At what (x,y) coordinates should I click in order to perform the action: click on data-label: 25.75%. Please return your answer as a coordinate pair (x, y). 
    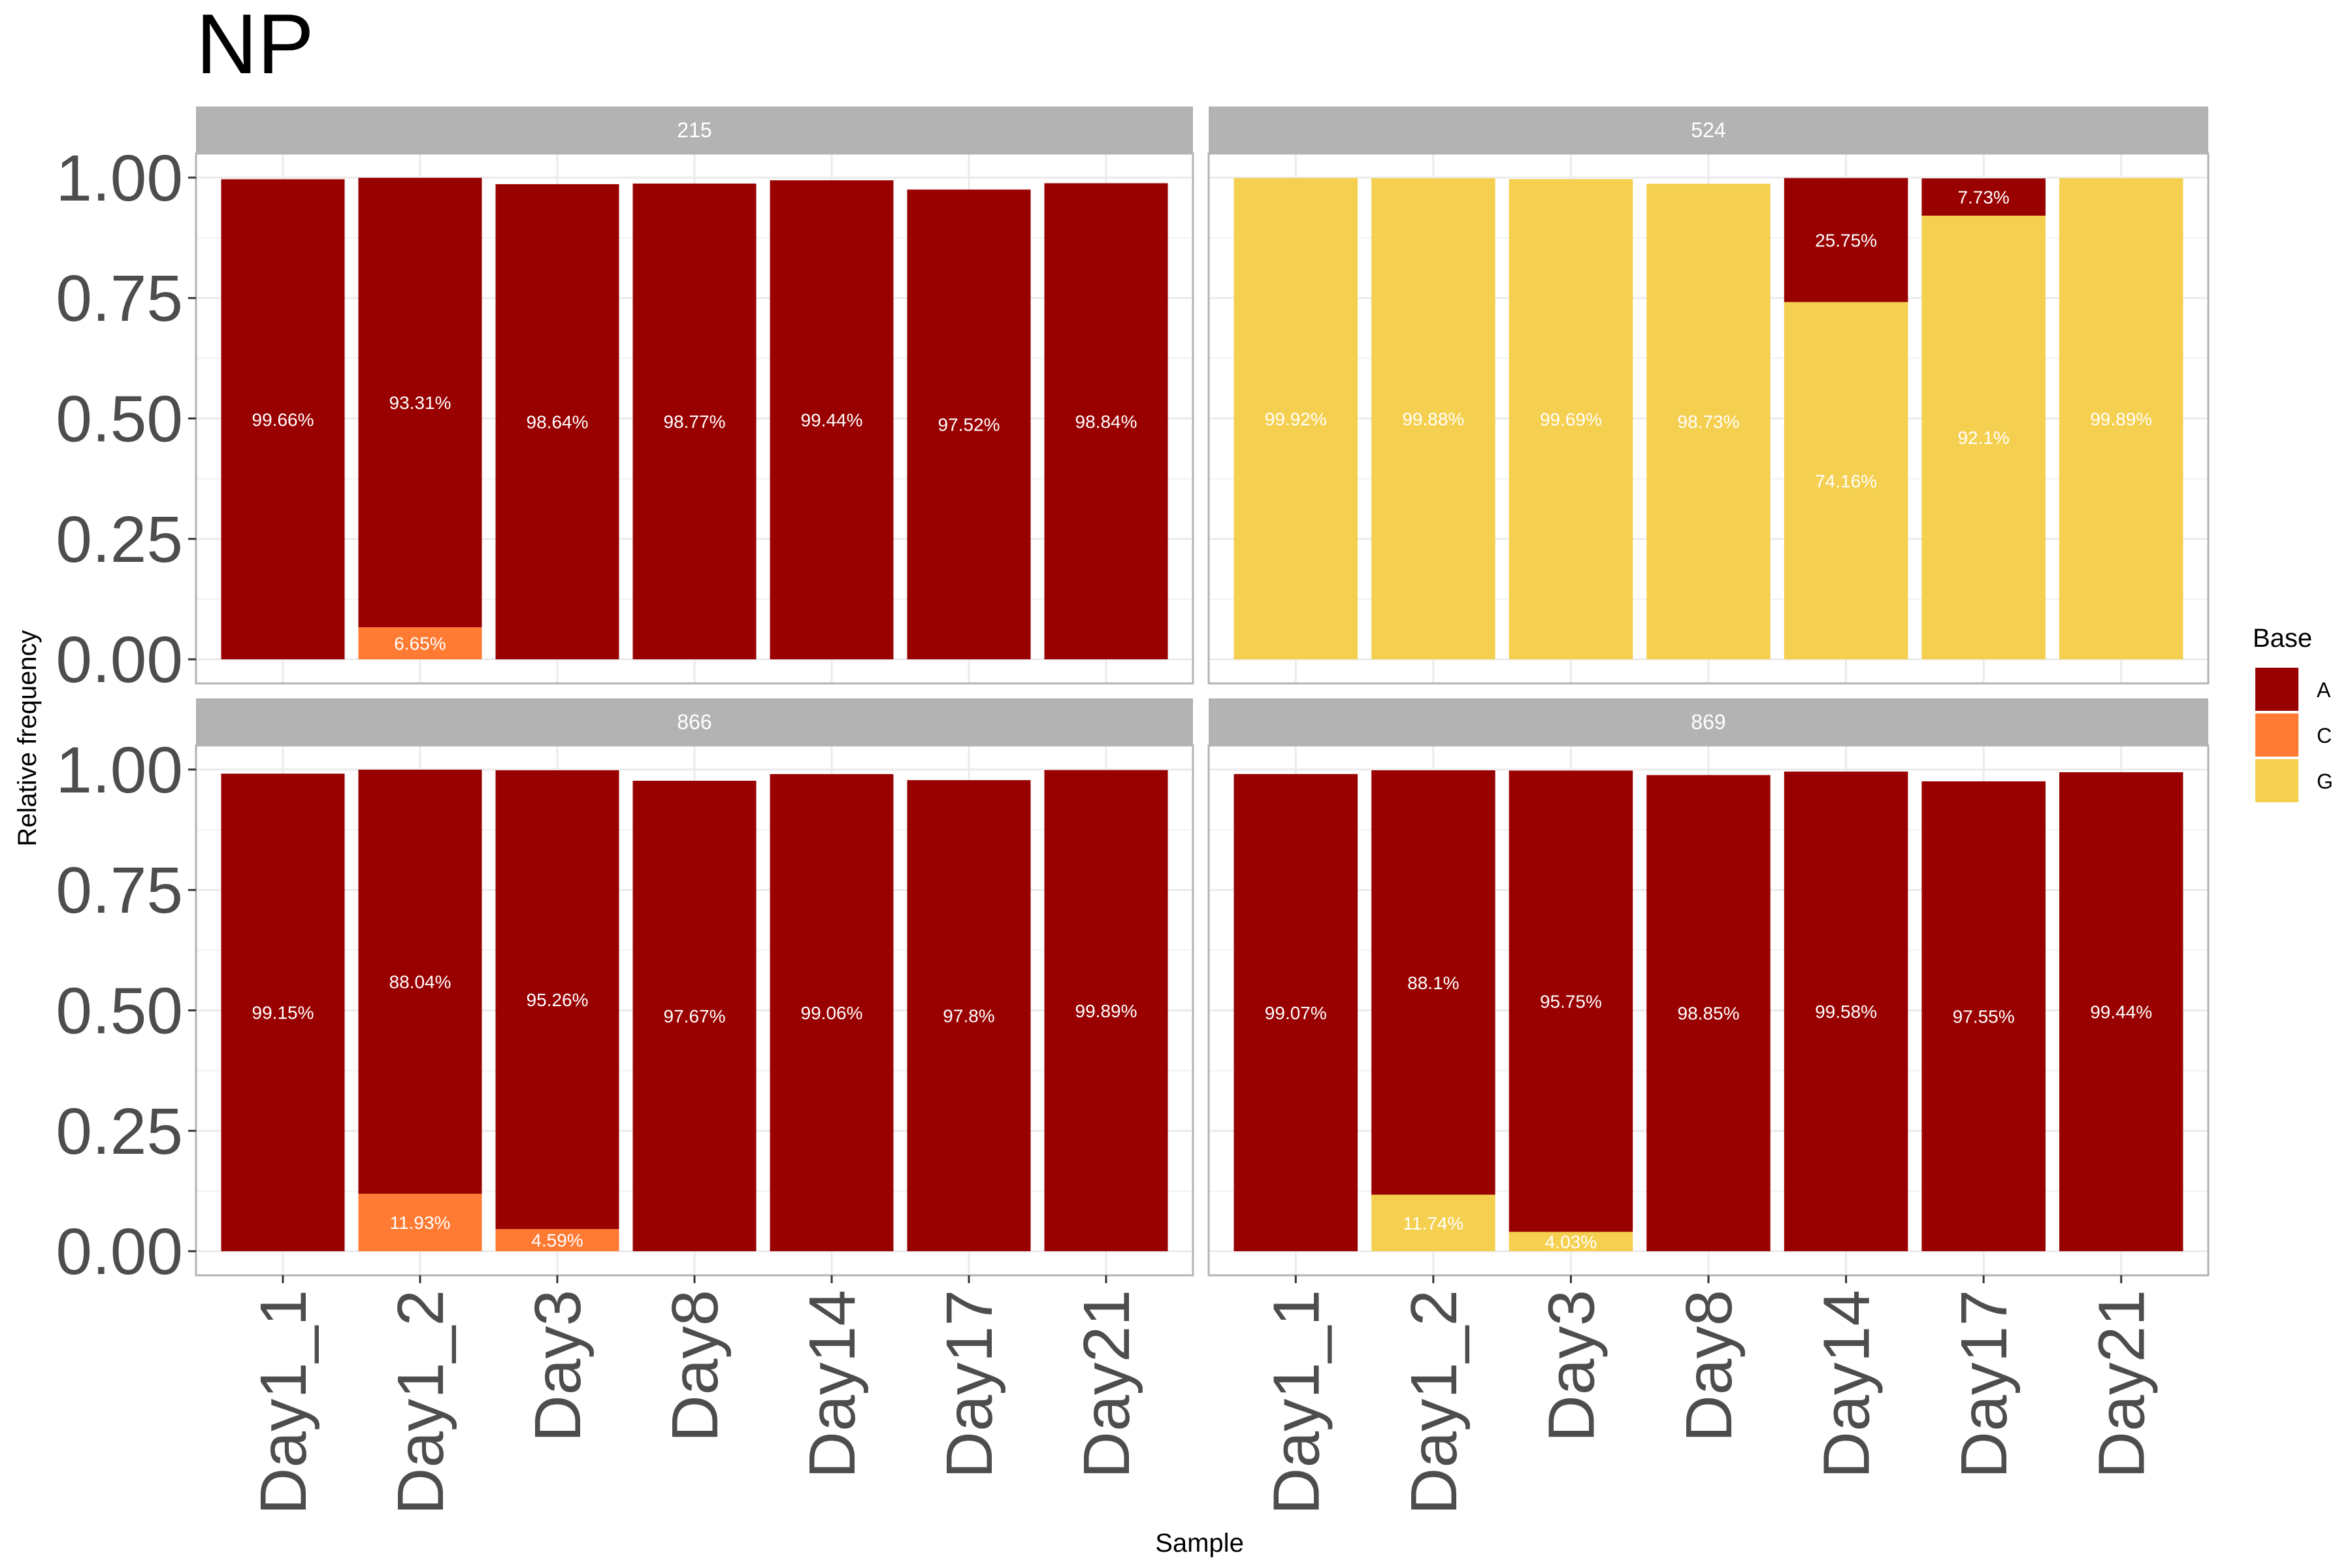
    Looking at the image, I should click on (1846, 240).